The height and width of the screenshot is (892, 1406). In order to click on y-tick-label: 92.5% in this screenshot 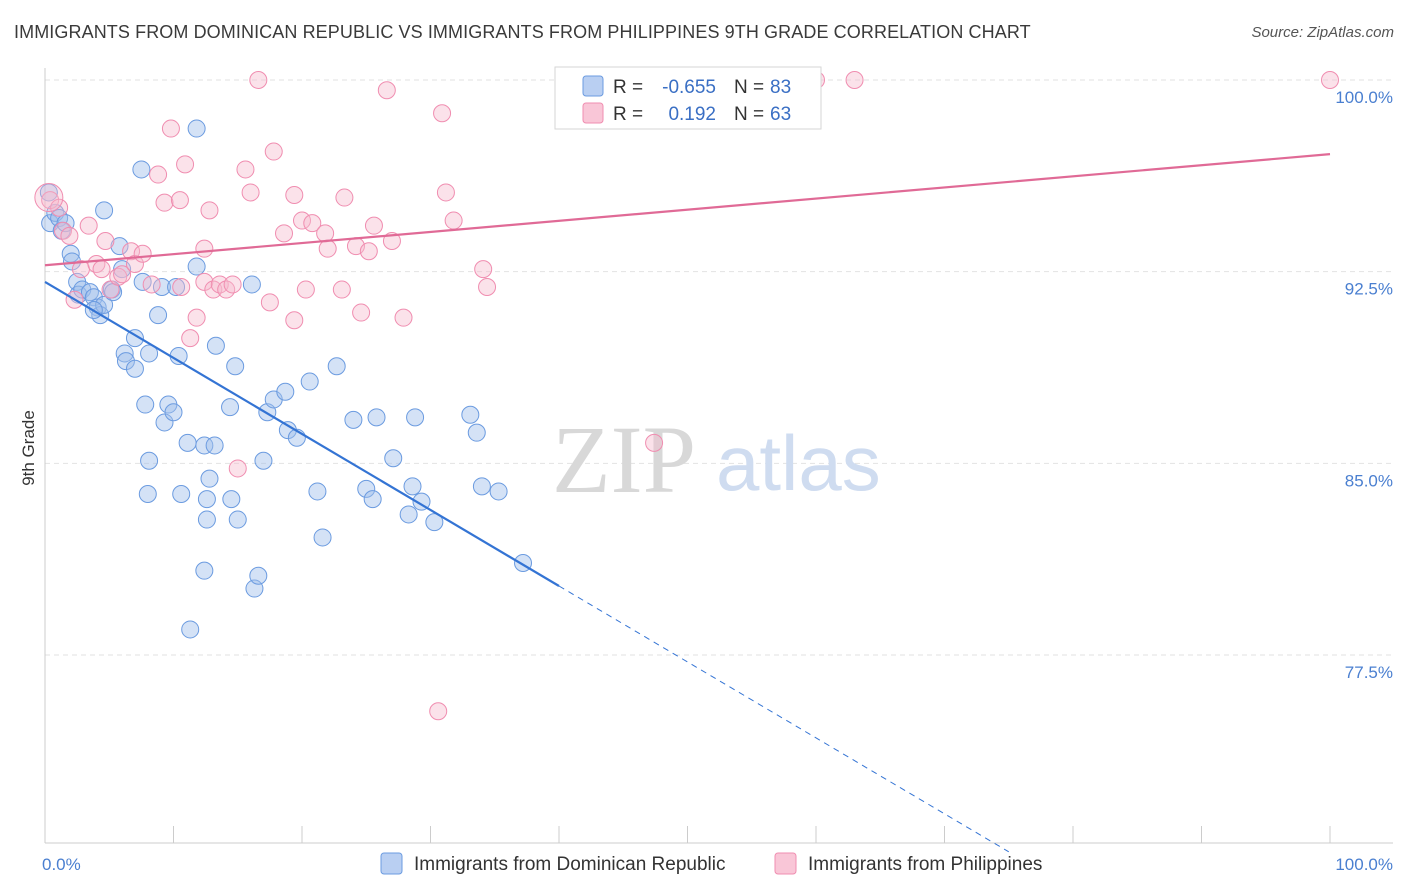, I will do `click(1369, 289)`.